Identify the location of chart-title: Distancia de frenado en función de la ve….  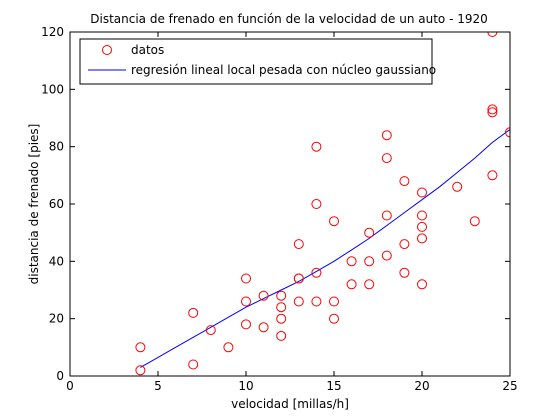
(289, 19).